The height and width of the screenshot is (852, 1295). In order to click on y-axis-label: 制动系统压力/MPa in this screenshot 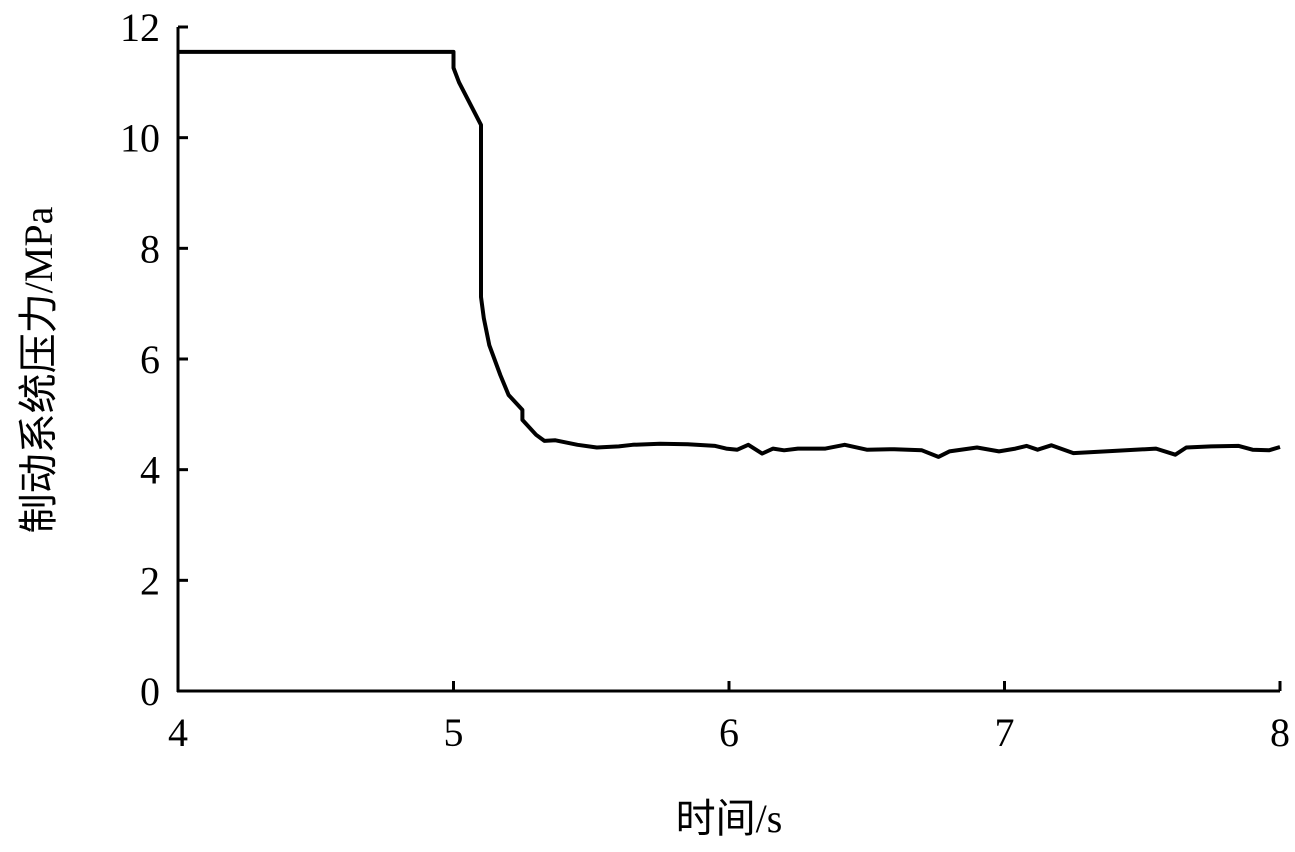, I will do `click(38, 369)`.